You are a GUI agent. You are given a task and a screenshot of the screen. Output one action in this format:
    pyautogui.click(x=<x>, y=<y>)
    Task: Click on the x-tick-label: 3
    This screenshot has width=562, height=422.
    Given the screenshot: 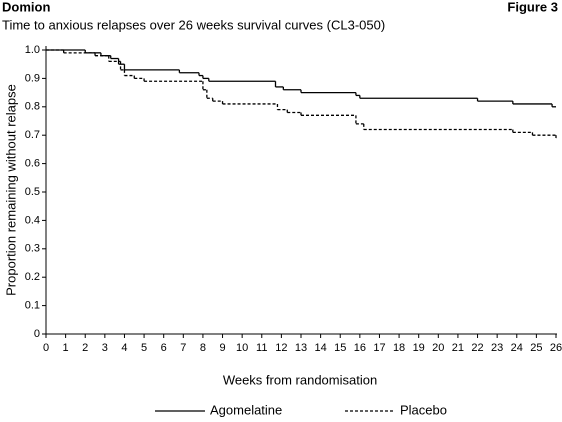 What is the action you would take?
    pyautogui.click(x=105, y=348)
    